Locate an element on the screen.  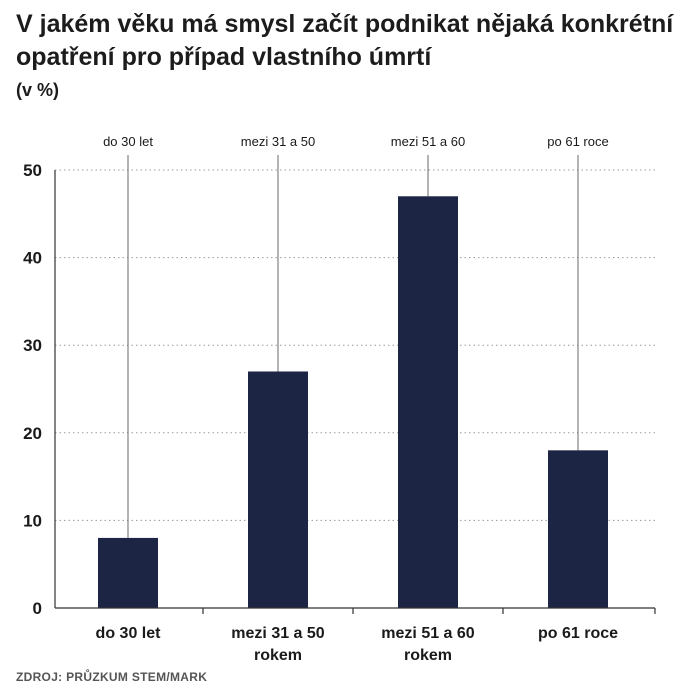
top-category-label: po 61 roce is located at coordinates (577, 141).